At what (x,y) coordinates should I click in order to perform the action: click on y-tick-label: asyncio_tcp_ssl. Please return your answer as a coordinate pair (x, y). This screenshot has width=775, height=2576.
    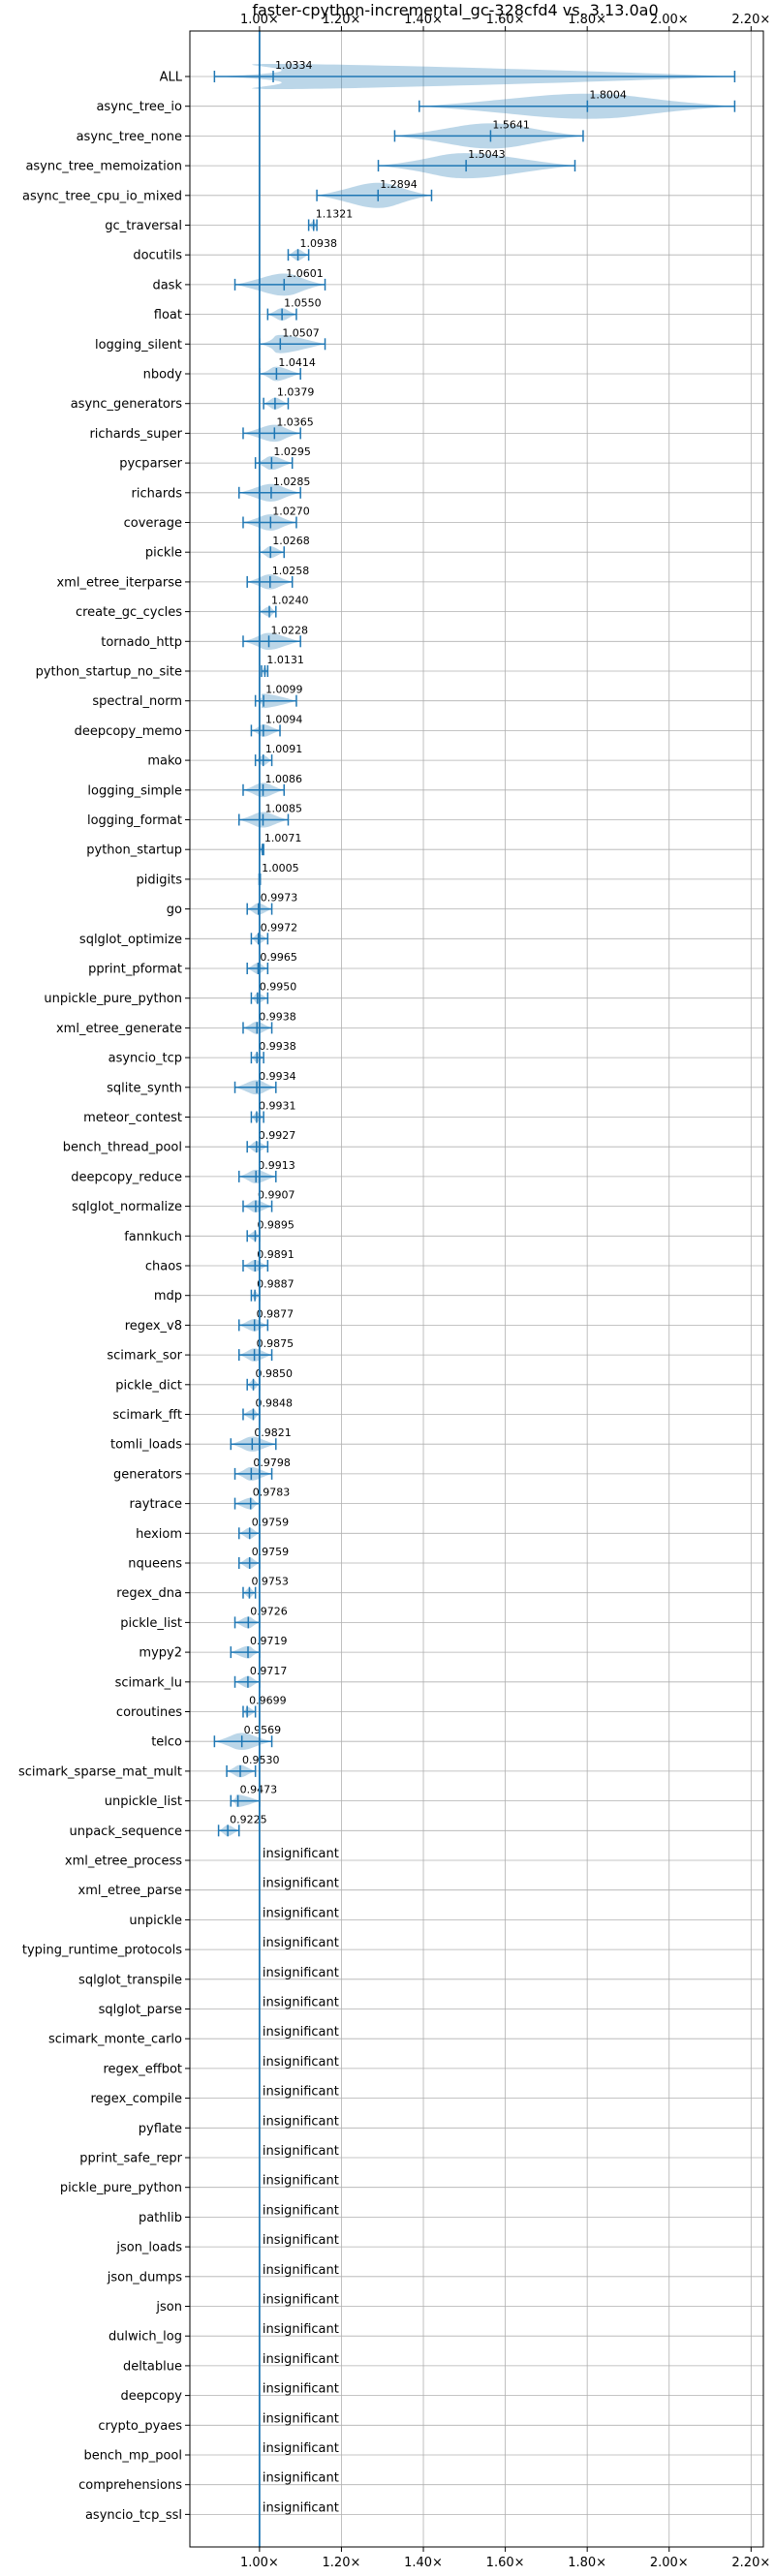
    Looking at the image, I should click on (133, 2515).